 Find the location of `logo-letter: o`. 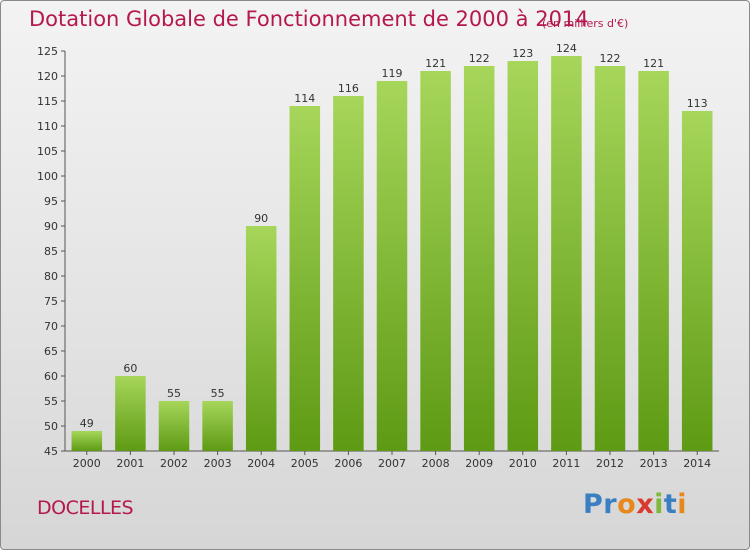

logo-letter: o is located at coordinates (627, 504).